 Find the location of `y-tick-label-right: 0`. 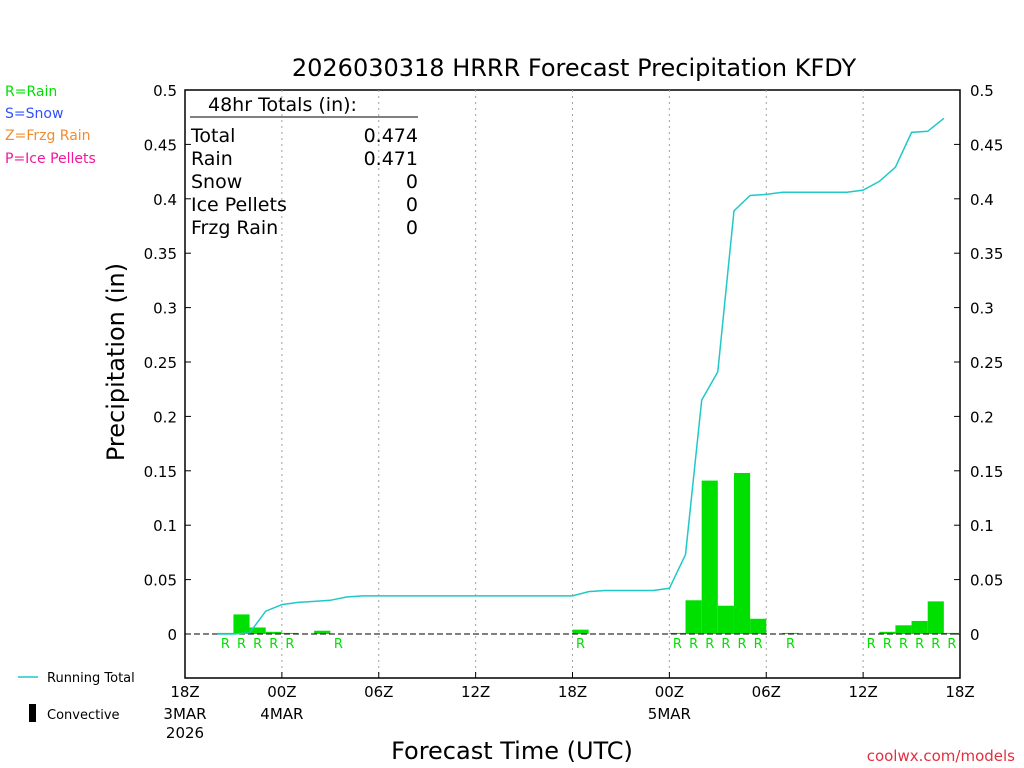

y-tick-label-right: 0 is located at coordinates (975, 635).